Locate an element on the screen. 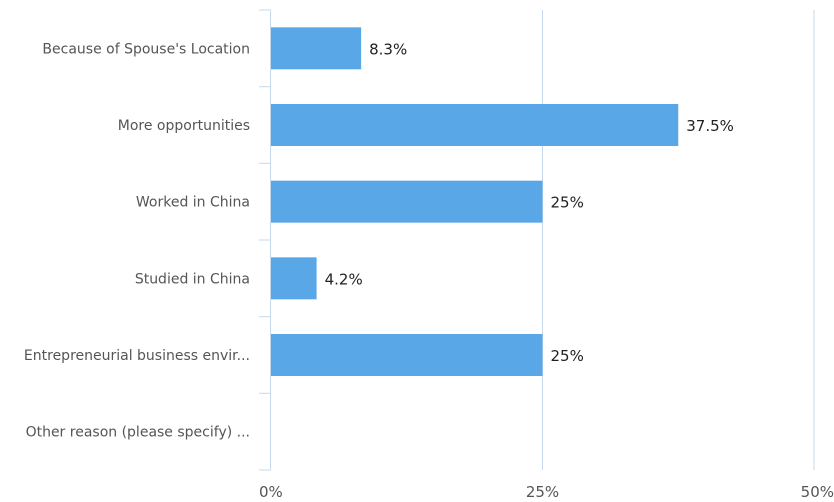 This screenshot has height=502, width=834. data-label: 37.5% is located at coordinates (710, 126).